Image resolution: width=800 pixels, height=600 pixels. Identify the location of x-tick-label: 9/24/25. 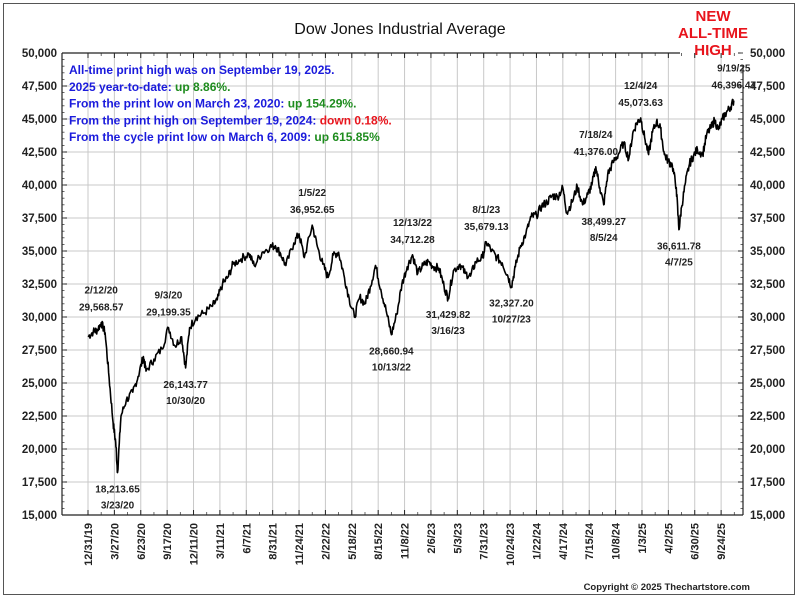
(722, 541).